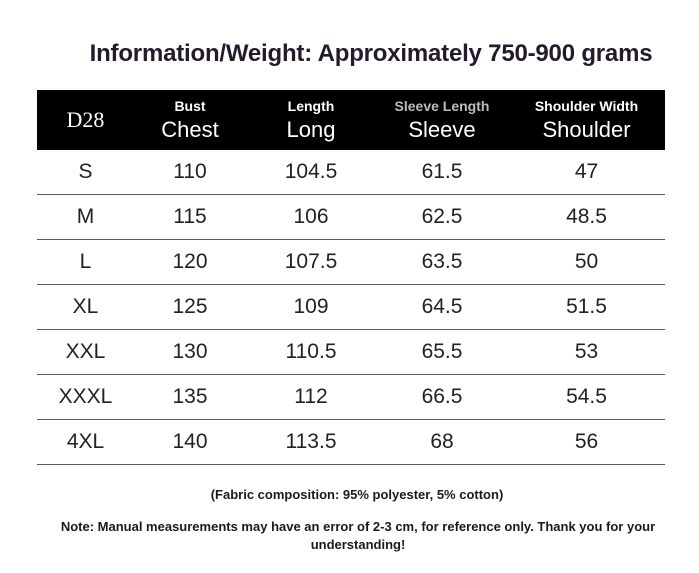  Describe the element at coordinates (311, 442) in the screenshot. I see `length-cell: 113.5` at that location.